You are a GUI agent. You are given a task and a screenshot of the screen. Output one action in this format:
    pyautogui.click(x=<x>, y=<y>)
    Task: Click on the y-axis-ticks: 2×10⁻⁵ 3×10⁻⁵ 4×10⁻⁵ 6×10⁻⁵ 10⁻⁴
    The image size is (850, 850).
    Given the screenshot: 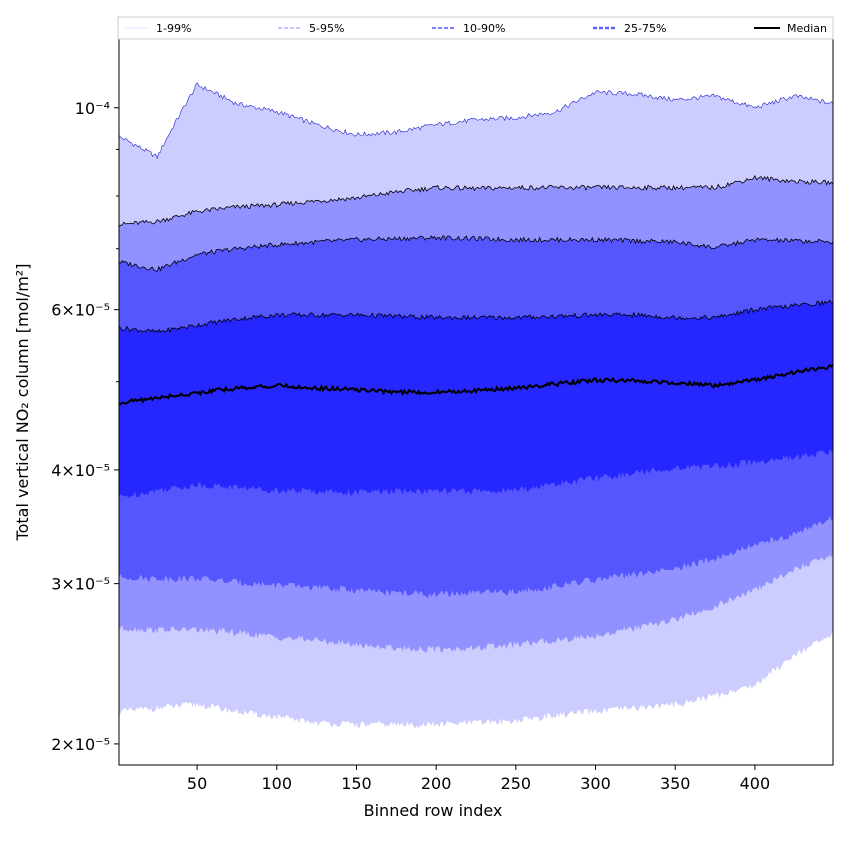 What is the action you would take?
    pyautogui.click(x=85, y=426)
    